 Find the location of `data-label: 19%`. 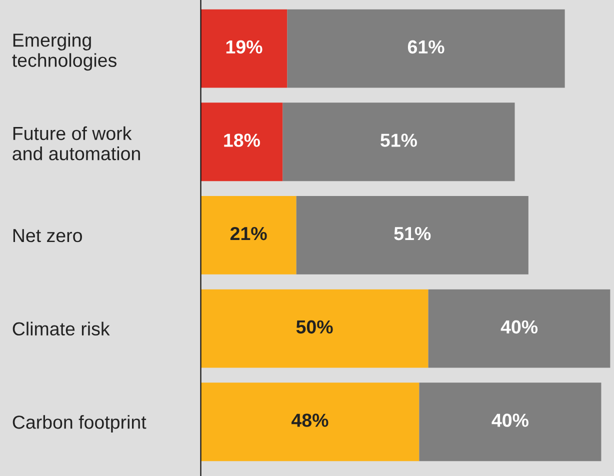

data-label: 19% is located at coordinates (244, 47).